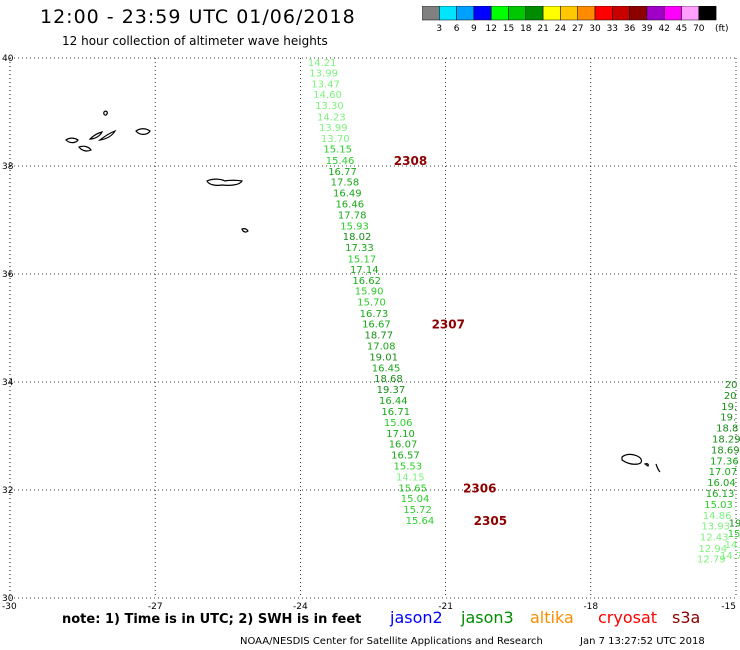 This screenshot has width=740, height=650. Describe the element at coordinates (642, 641) in the screenshot. I see `footer-date: Jan 7 13:27:52 UTC 2018` at that location.